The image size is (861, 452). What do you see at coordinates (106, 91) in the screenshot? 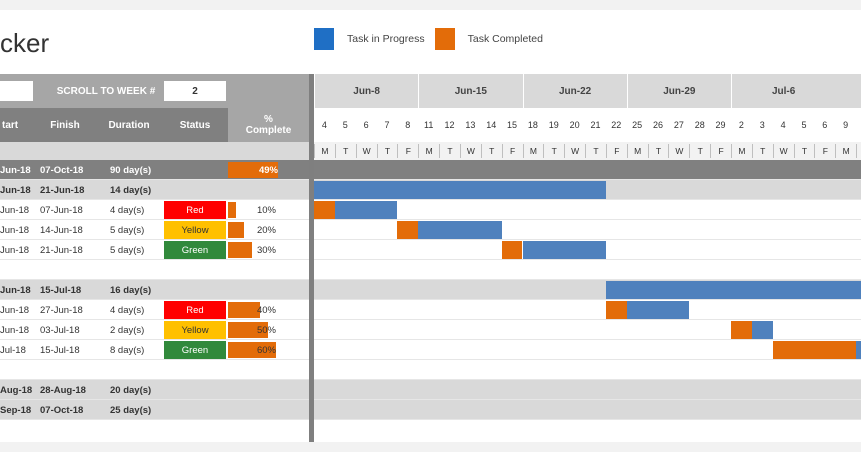
I see `scroll-label: SCROLL TO WEEK #` at bounding box center [106, 91].